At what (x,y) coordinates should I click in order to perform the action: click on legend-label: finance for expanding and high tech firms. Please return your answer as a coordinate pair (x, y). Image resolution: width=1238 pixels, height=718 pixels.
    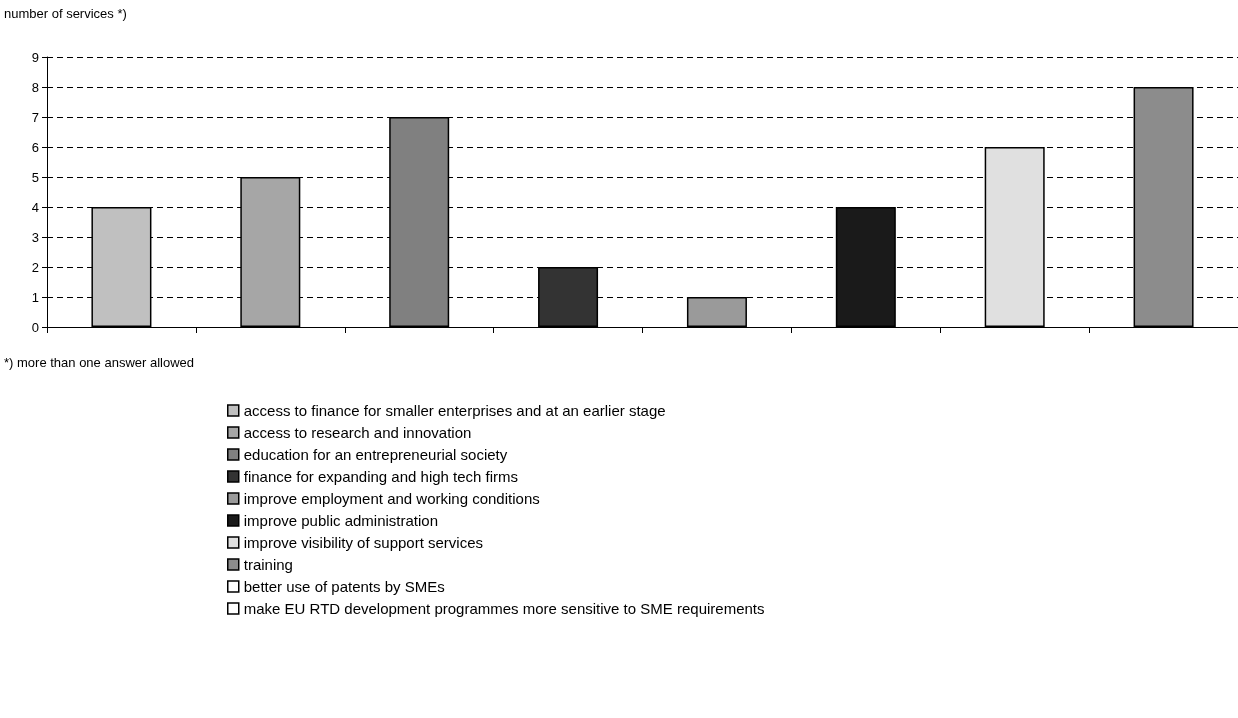
    Looking at the image, I should click on (381, 476).